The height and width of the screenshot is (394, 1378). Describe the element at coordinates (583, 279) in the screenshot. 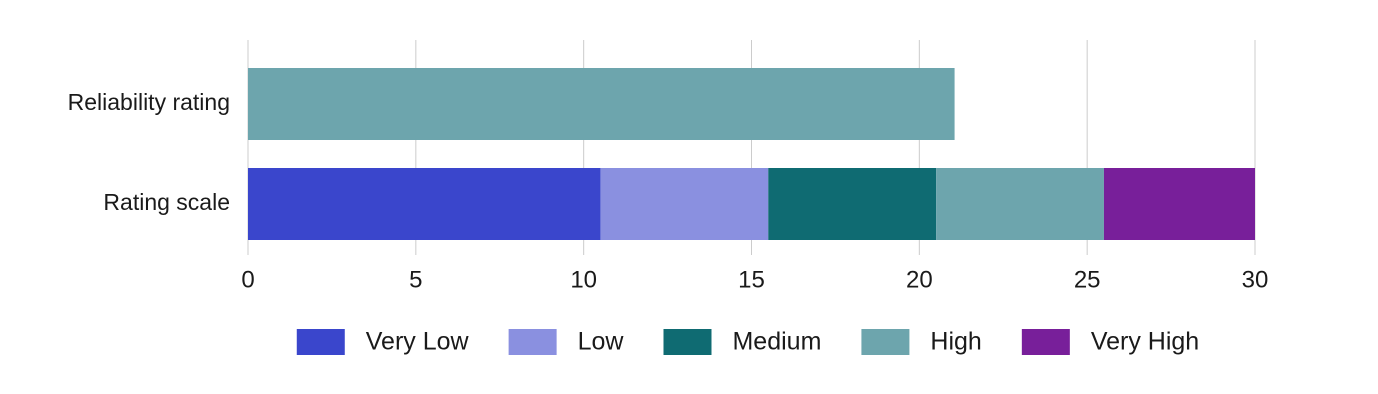

I see `x-tick-label: 10` at that location.